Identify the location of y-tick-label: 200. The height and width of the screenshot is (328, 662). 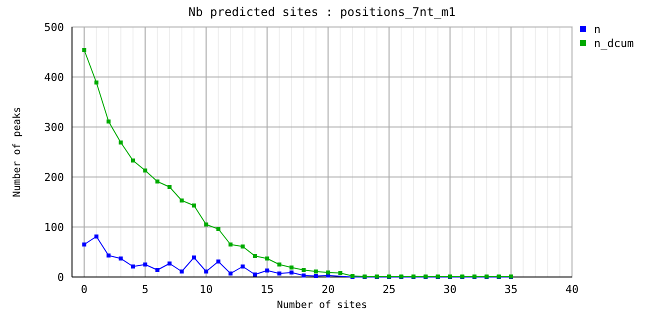
(54, 177).